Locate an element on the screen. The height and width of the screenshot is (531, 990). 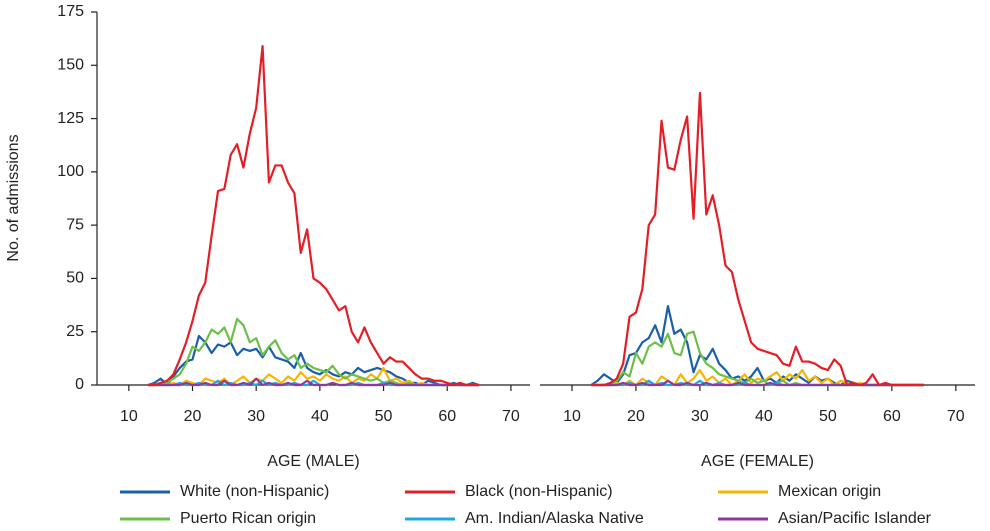
y-tick-label: 100 is located at coordinates (70, 171).